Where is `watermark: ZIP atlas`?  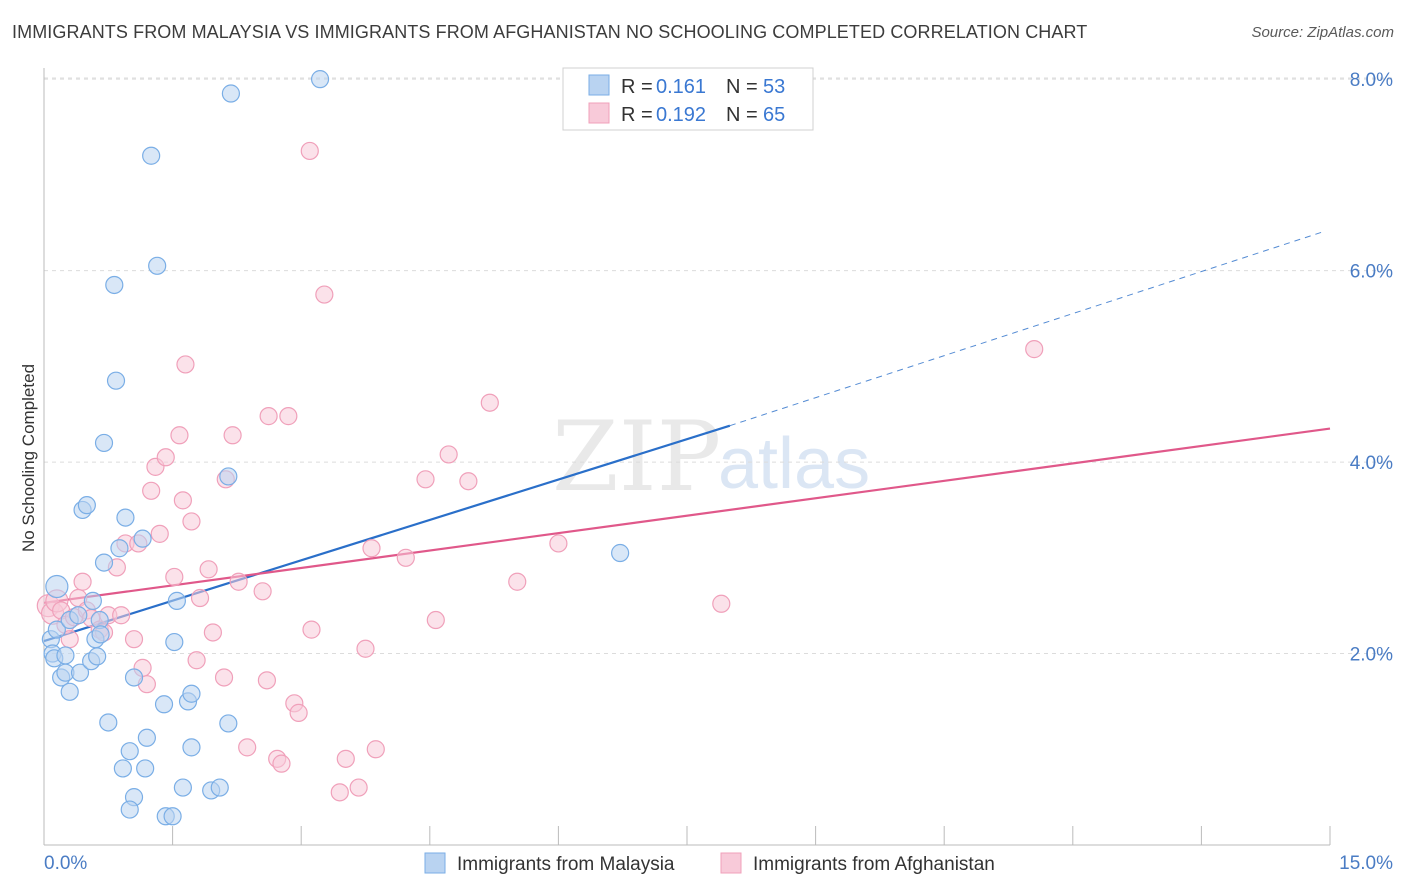 watermark: ZIP atlas is located at coordinates (711, 457).